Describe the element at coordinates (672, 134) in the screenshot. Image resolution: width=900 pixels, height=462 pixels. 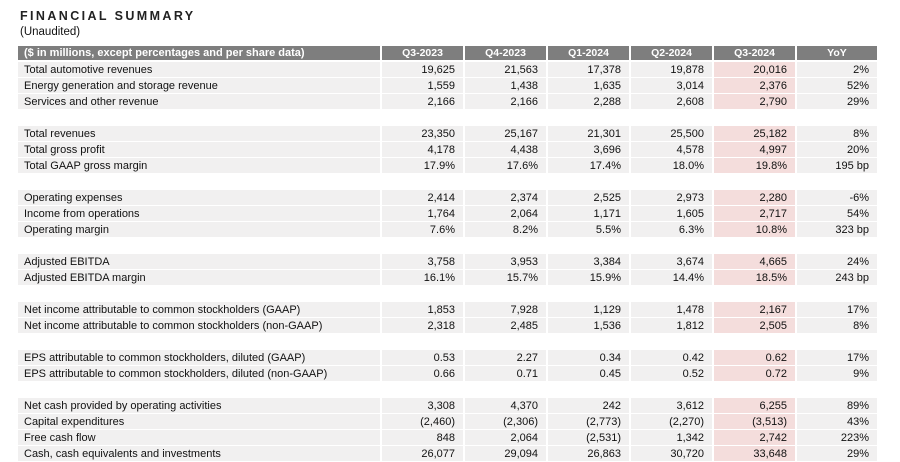
I see `cell-value: 25,500` at that location.